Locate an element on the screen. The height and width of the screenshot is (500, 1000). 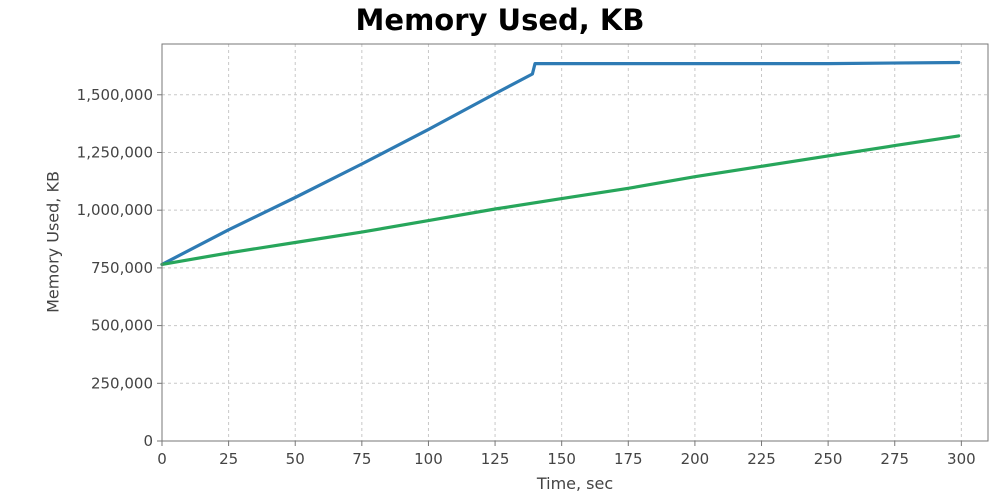
x-tick-label: 125 is located at coordinates (495, 459).